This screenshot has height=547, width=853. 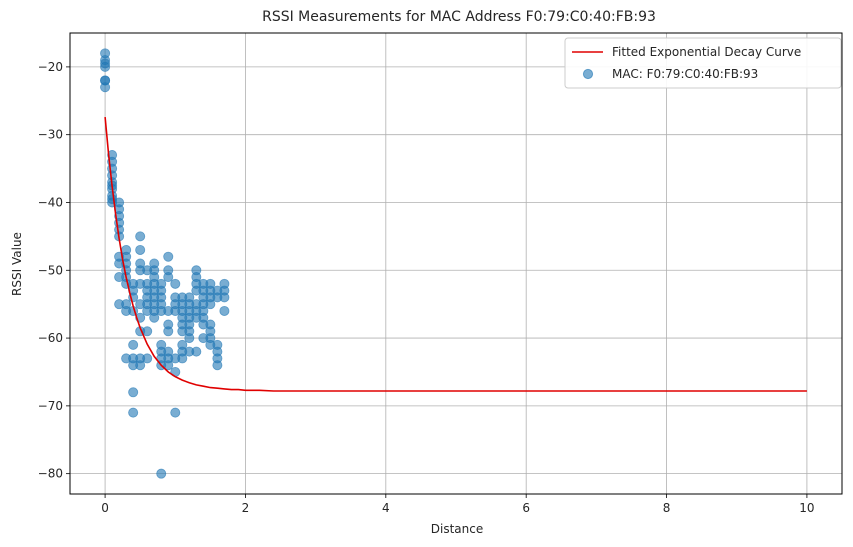 I want to click on legend-label-fit: Fitted Exponential Decay Curve, so click(x=706, y=52).